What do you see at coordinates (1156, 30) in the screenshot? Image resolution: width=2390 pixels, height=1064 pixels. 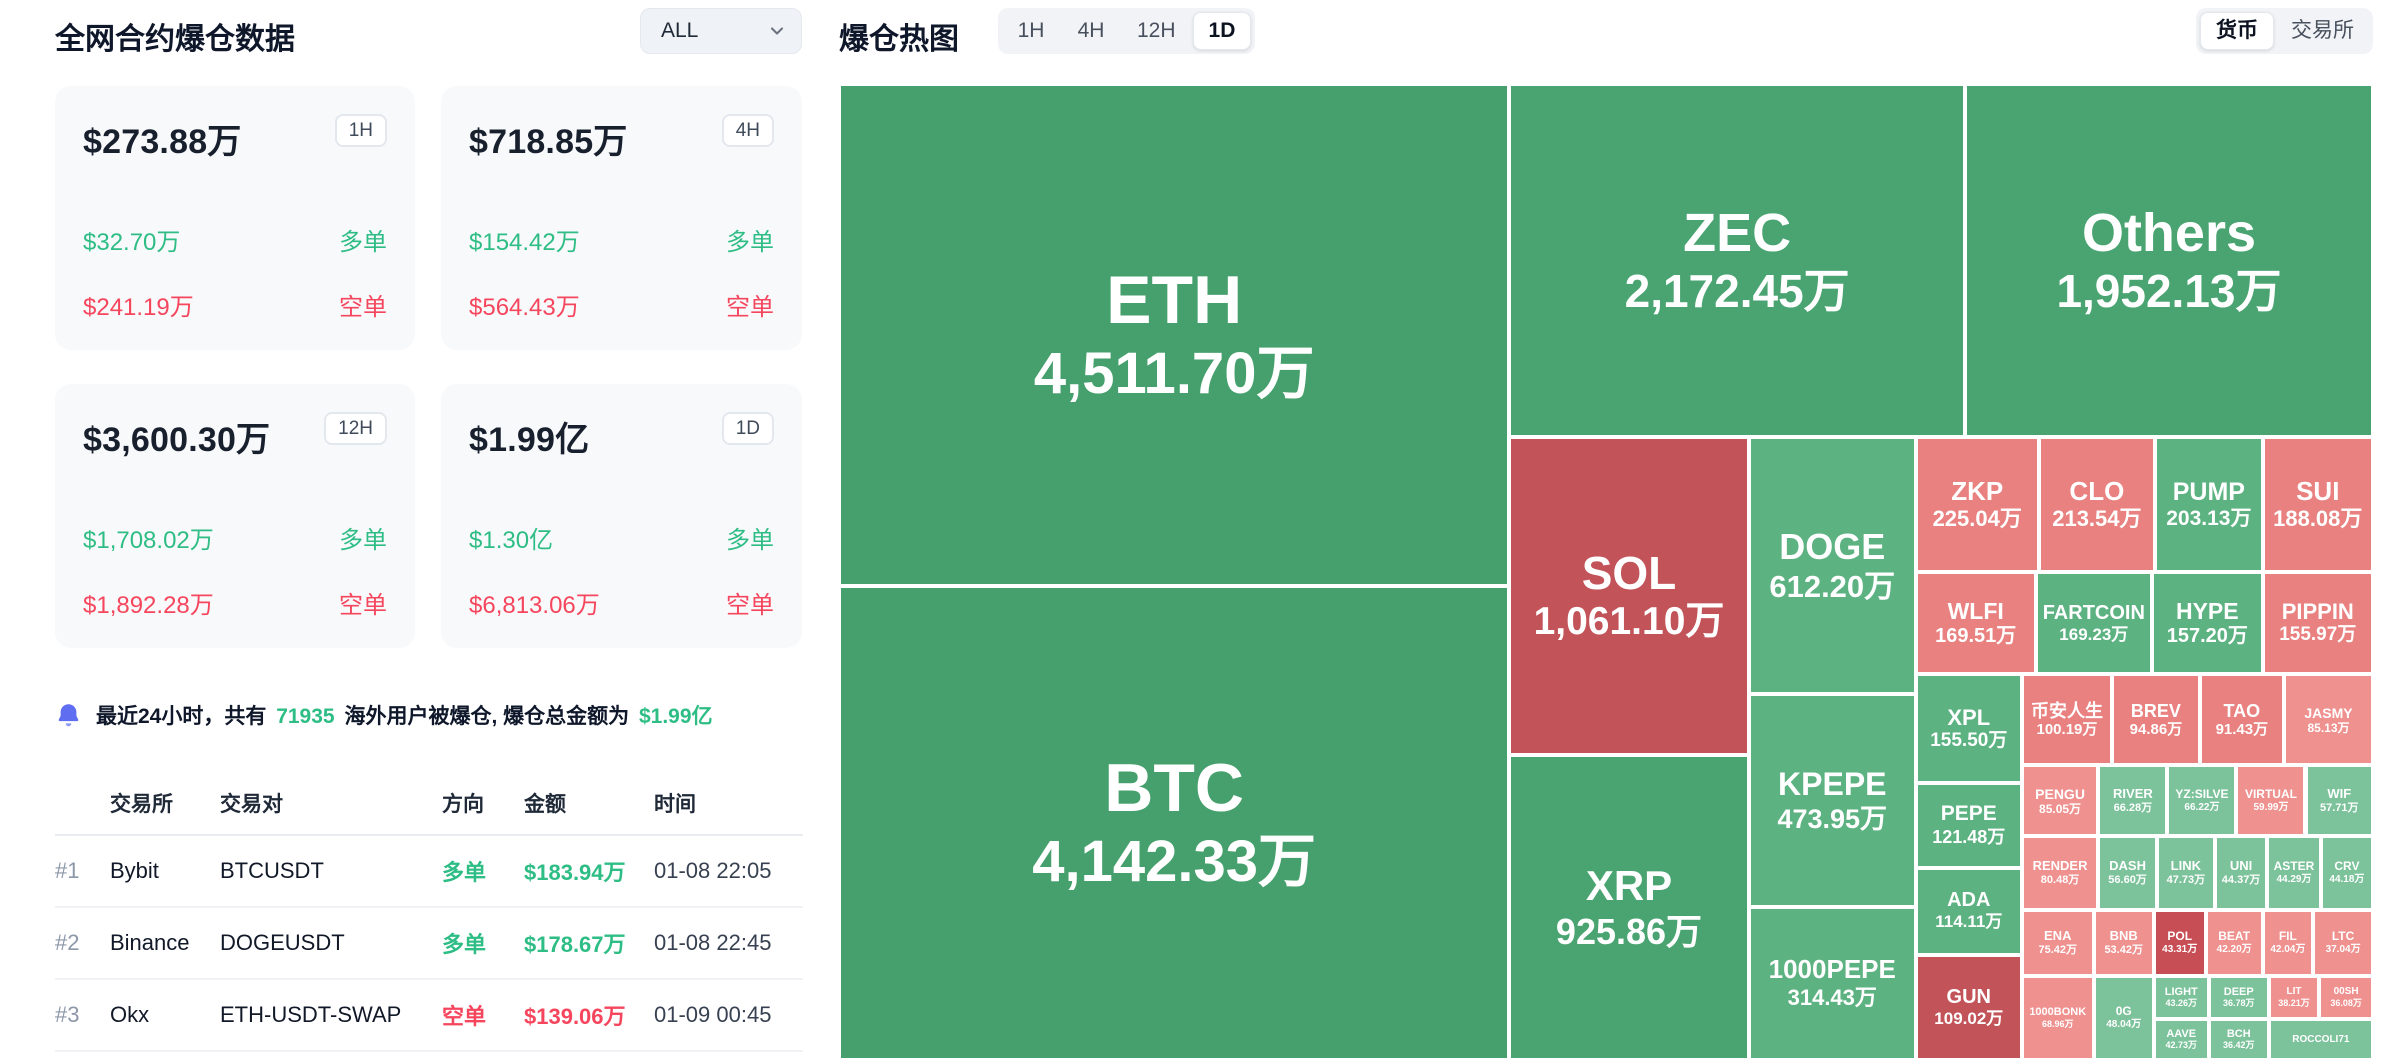 I see `tab-12h: 12H` at bounding box center [1156, 30].